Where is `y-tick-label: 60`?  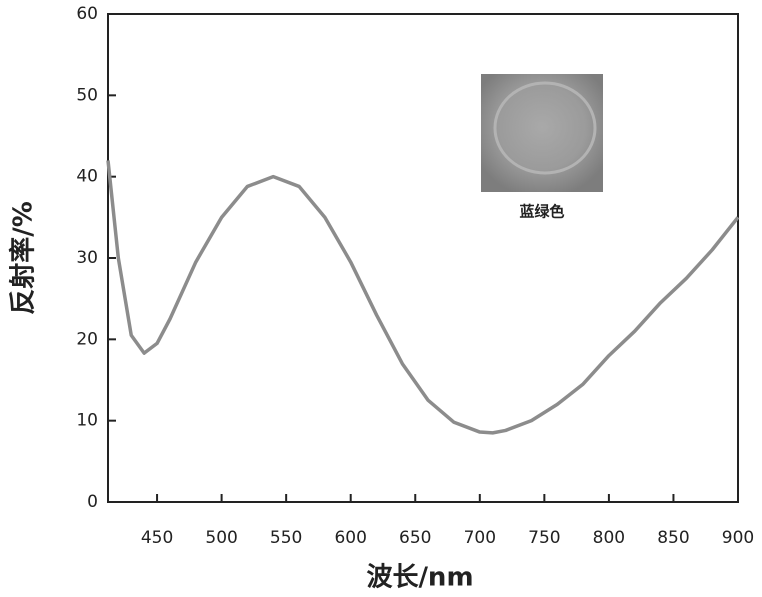 y-tick-label: 60 is located at coordinates (87, 14).